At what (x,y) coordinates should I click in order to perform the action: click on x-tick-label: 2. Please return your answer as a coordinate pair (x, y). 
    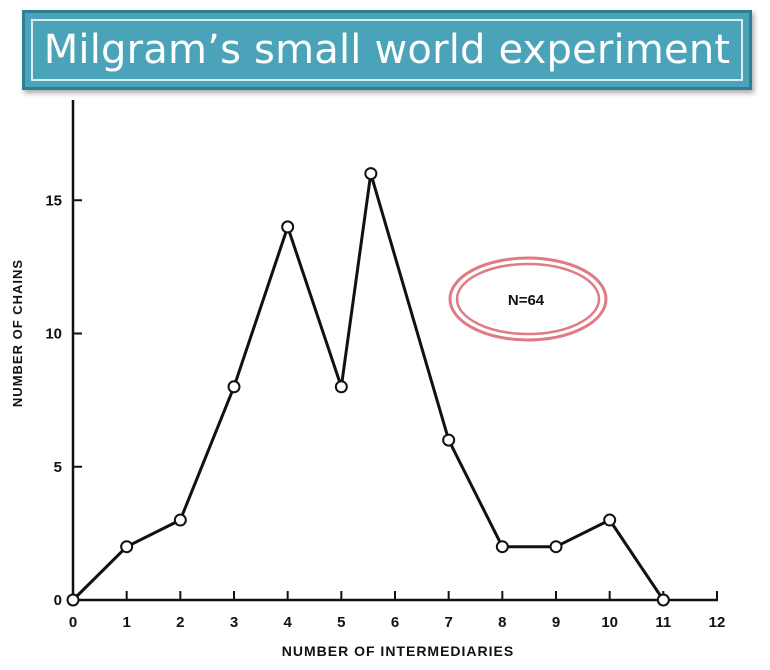
    Looking at the image, I should click on (180, 622).